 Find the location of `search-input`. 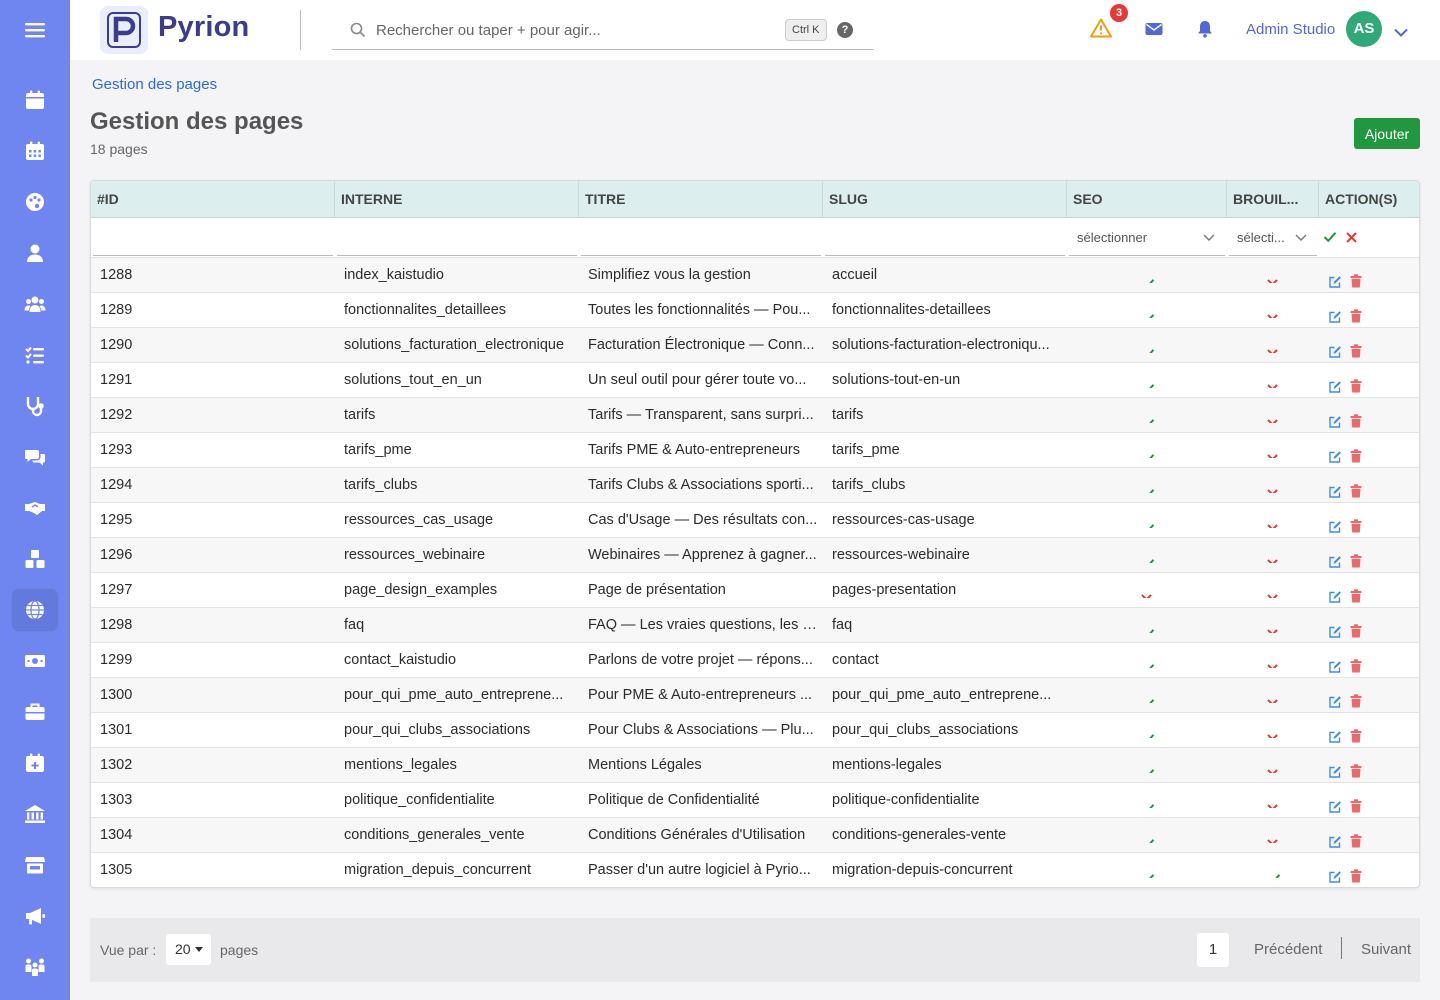

search-input is located at coordinates (571, 30).